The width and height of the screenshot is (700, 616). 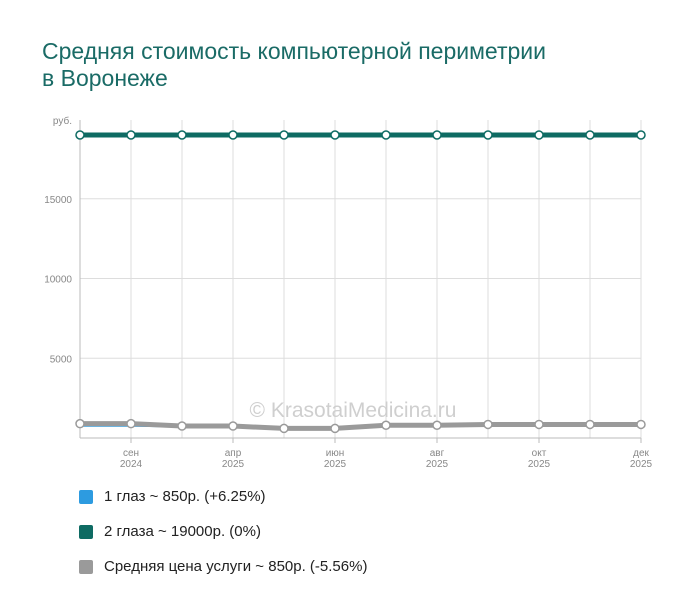 I want to click on y-tick-label: 15000, so click(x=58, y=200).